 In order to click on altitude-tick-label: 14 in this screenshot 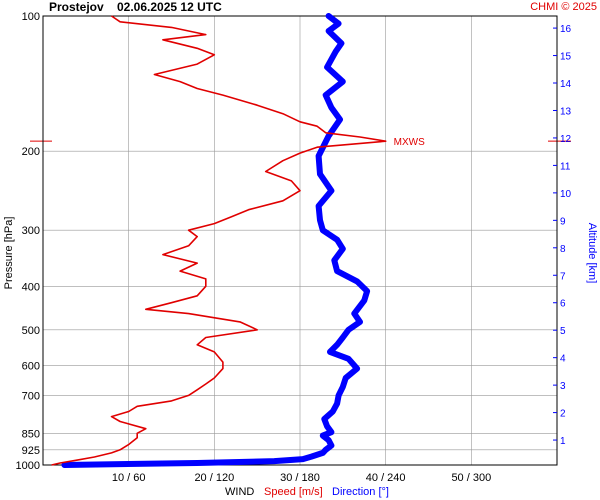, I will do `click(566, 84)`.